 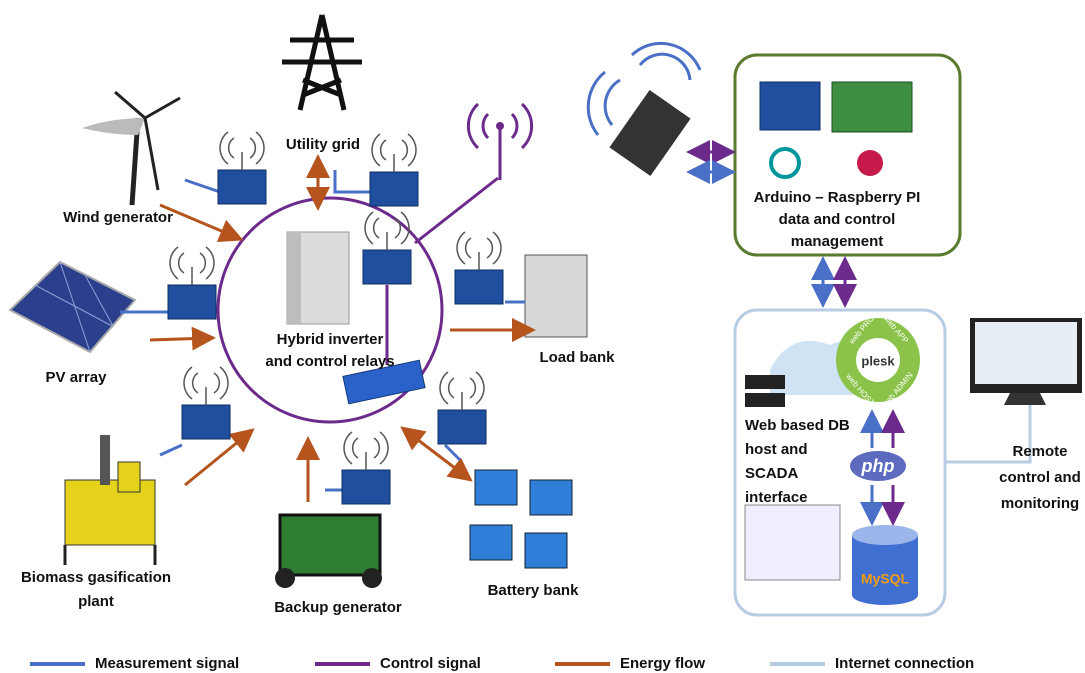 What do you see at coordinates (330, 339) in the screenshot?
I see `node-label: Hybrid inverter` at bounding box center [330, 339].